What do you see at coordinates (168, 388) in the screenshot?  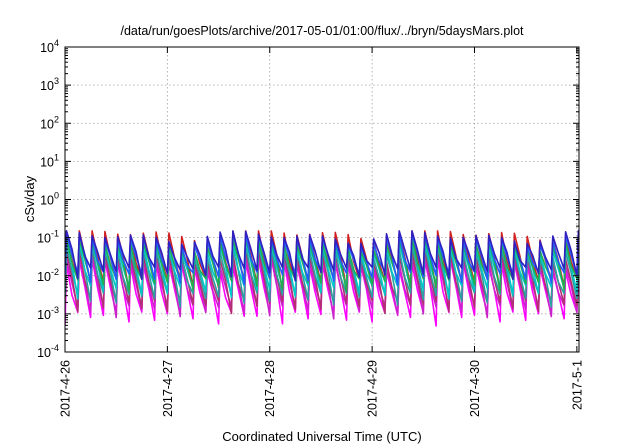 I see `x-tick-label: 2017-4-27` at bounding box center [168, 388].